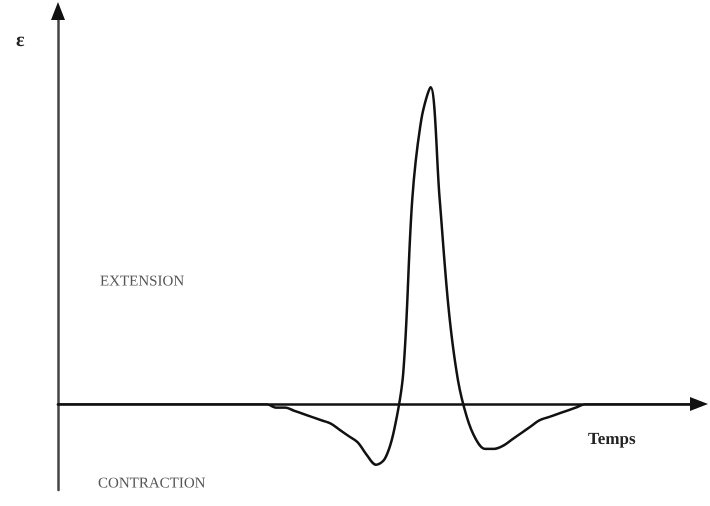 The width and height of the screenshot is (710, 506). Describe the element at coordinates (612, 438) in the screenshot. I see `x-axis-title: Temps` at that location.